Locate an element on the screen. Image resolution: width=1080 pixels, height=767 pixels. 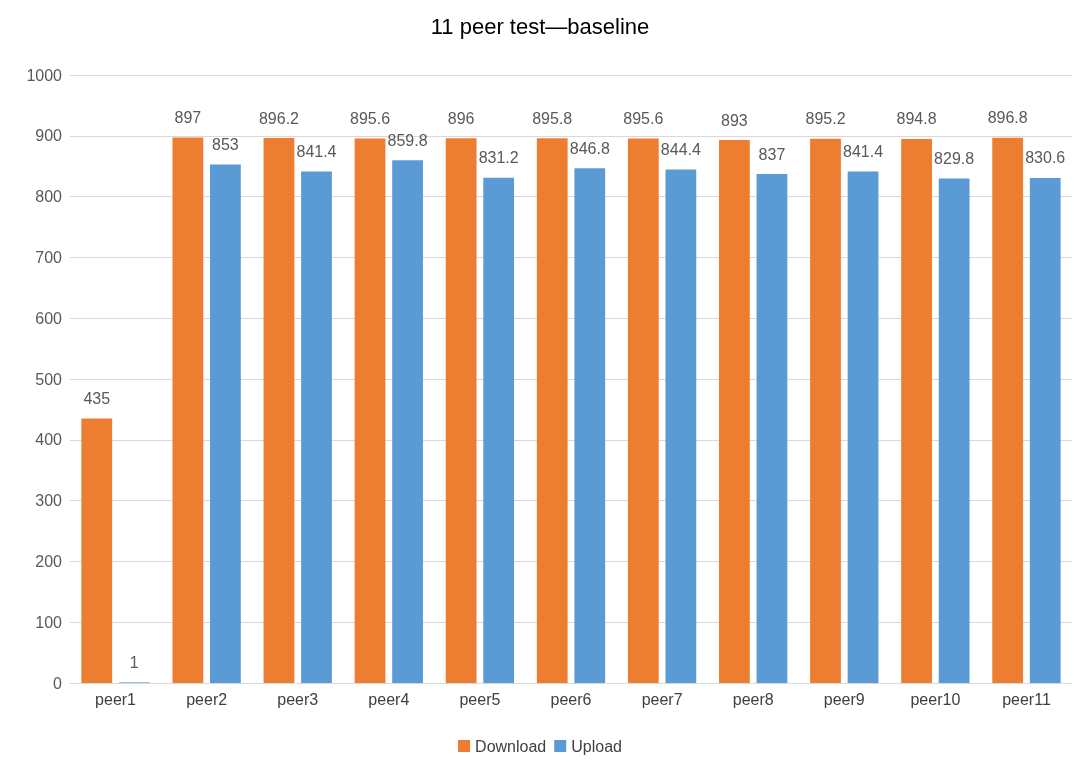
data-label: 435 is located at coordinates (97, 399).